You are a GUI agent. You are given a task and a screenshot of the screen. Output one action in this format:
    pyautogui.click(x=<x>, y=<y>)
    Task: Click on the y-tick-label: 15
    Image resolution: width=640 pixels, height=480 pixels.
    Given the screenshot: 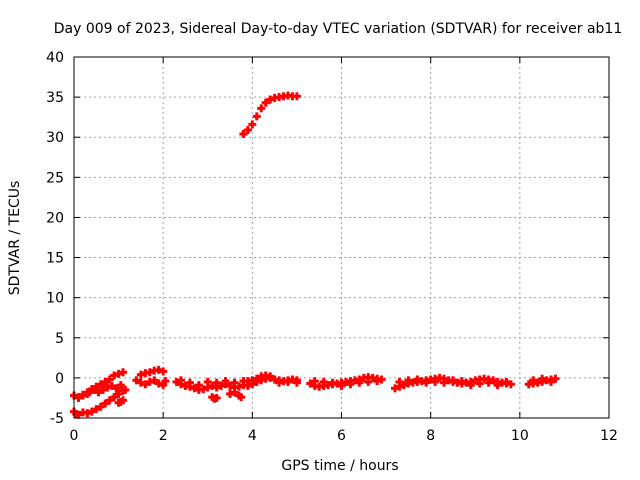 What is the action you would take?
    pyautogui.click(x=55, y=259)
    